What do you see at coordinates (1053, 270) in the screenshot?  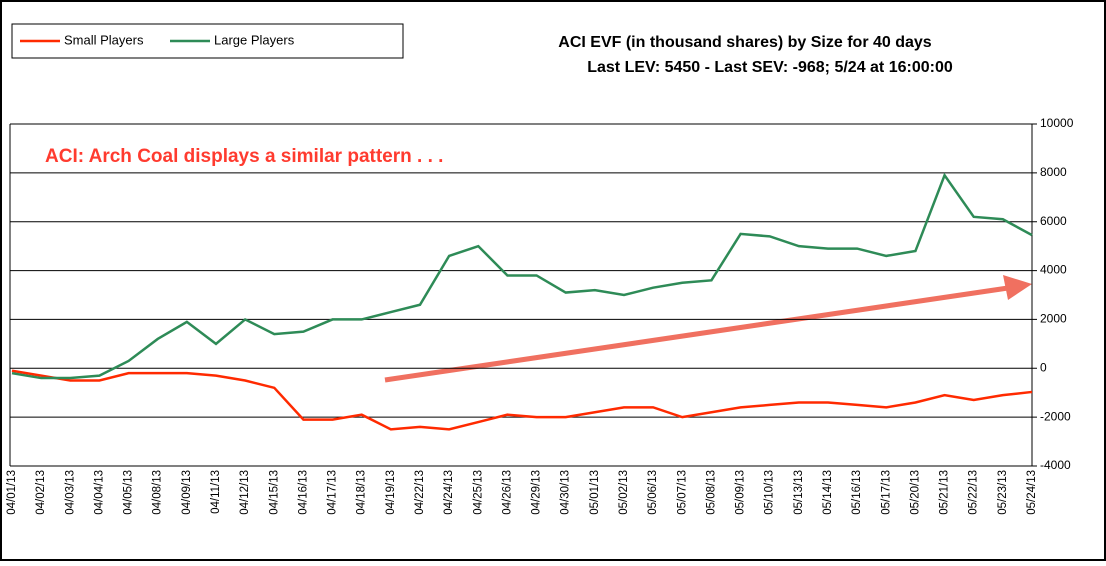 I see `y-tick-label: 4000` at bounding box center [1053, 270].